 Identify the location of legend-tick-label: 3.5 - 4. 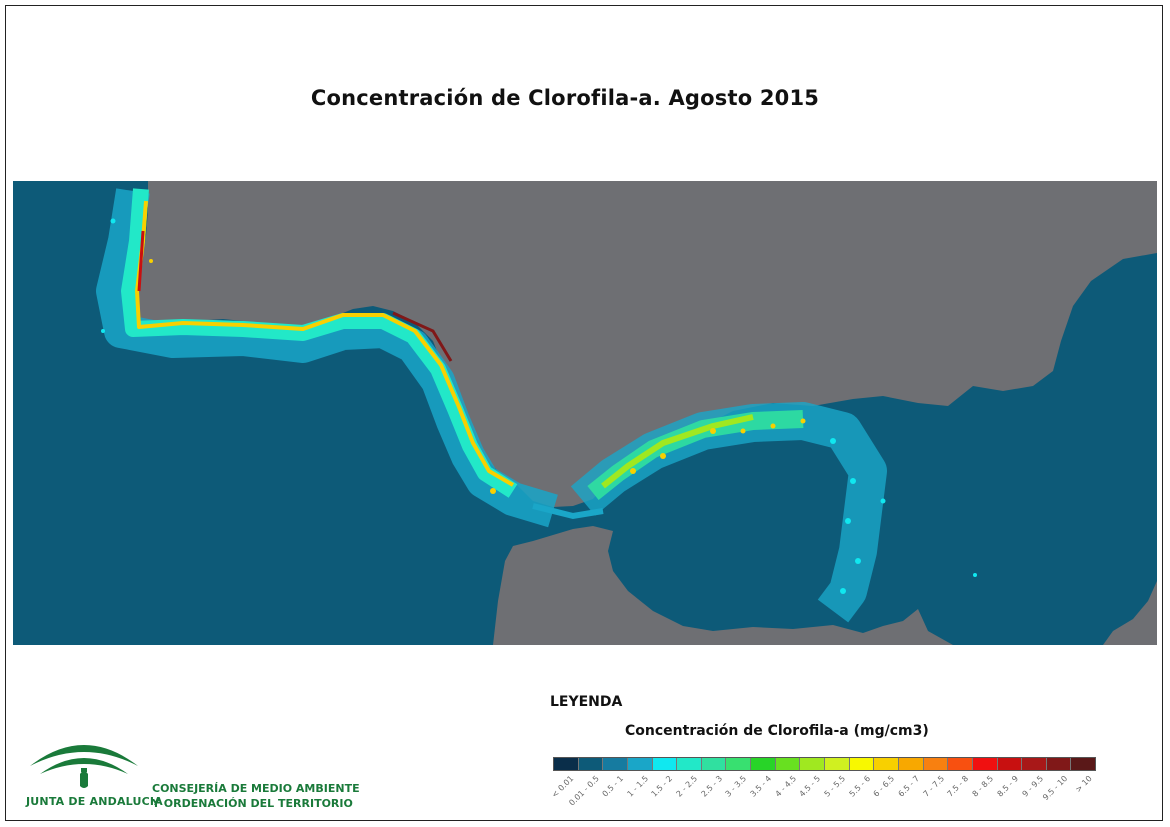
(761, 786).